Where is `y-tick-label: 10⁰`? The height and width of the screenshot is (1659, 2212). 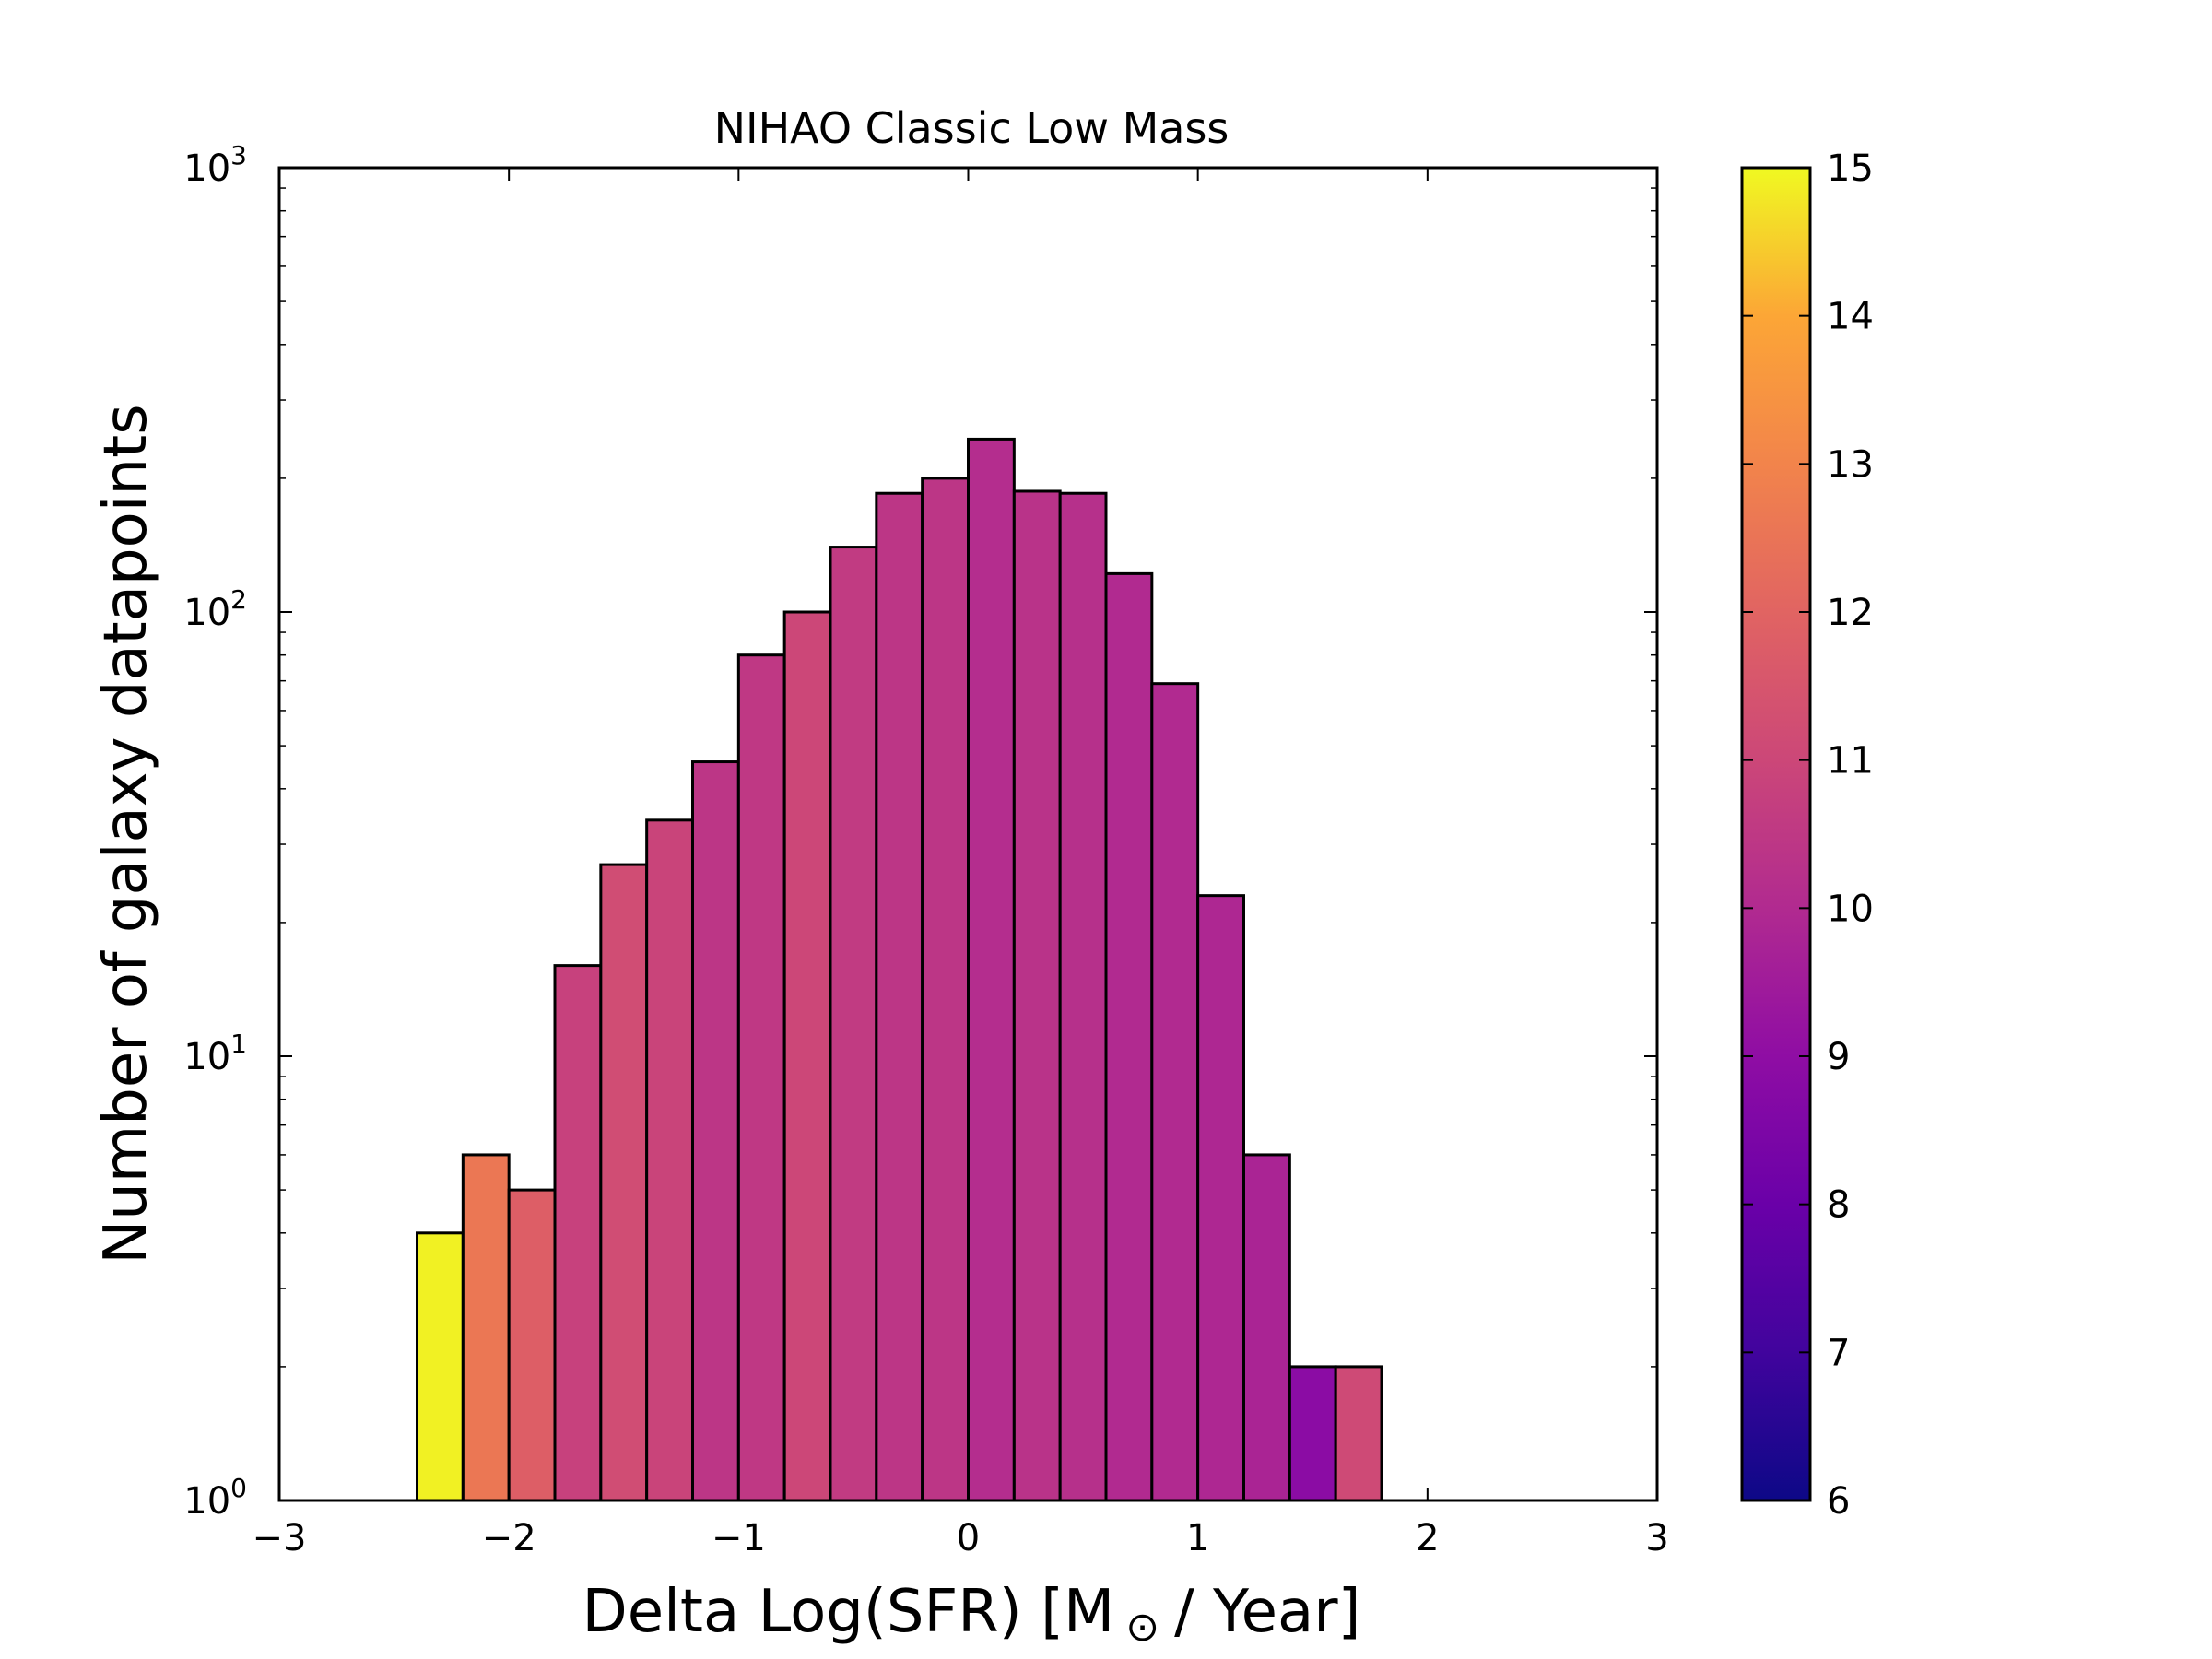 y-tick-label: 10⁰ is located at coordinates (215, 1498).